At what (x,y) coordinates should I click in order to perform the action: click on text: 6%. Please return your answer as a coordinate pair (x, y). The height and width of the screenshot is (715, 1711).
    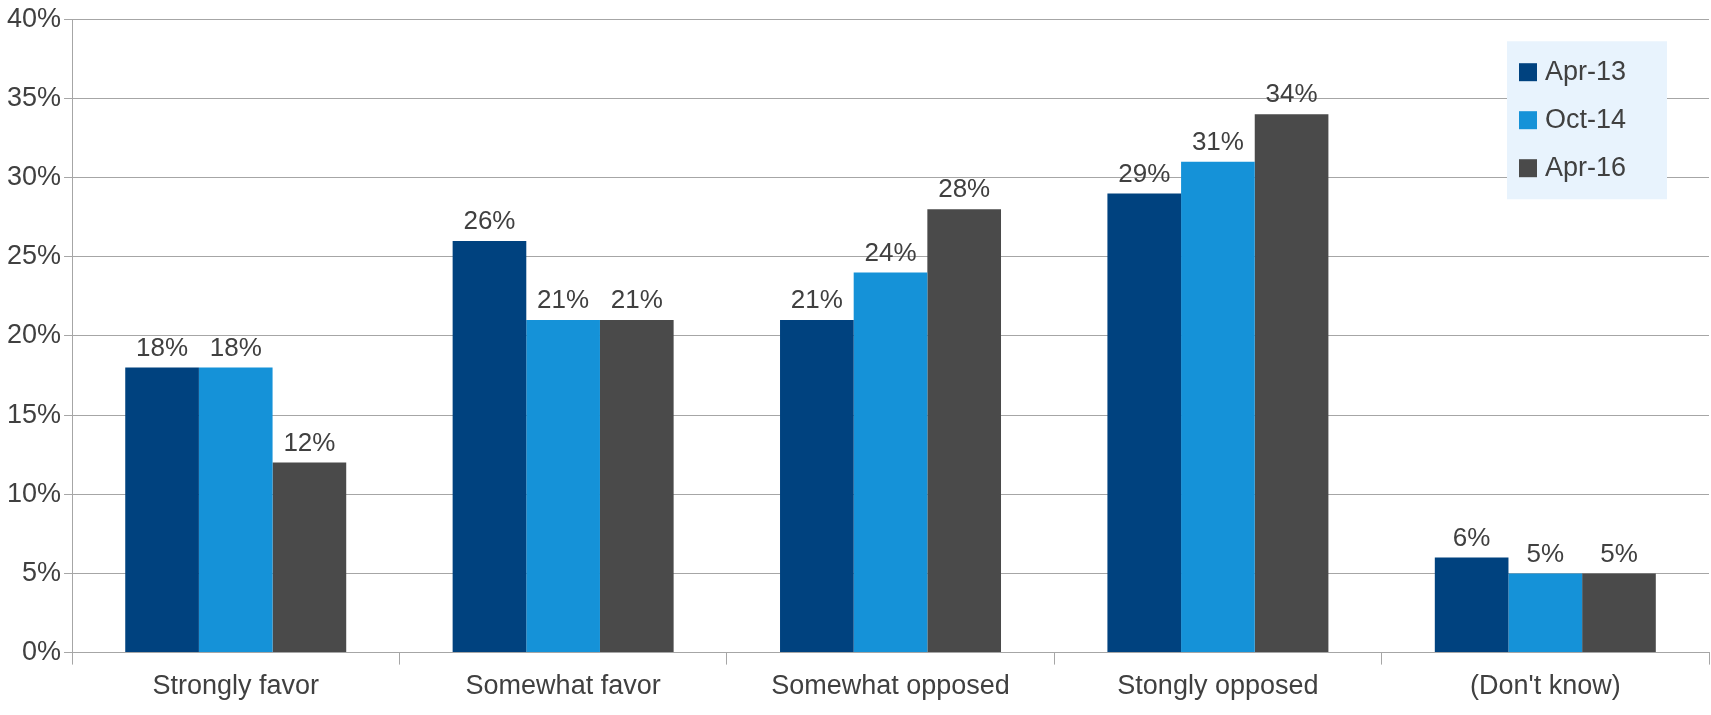
    Looking at the image, I should click on (1471, 536).